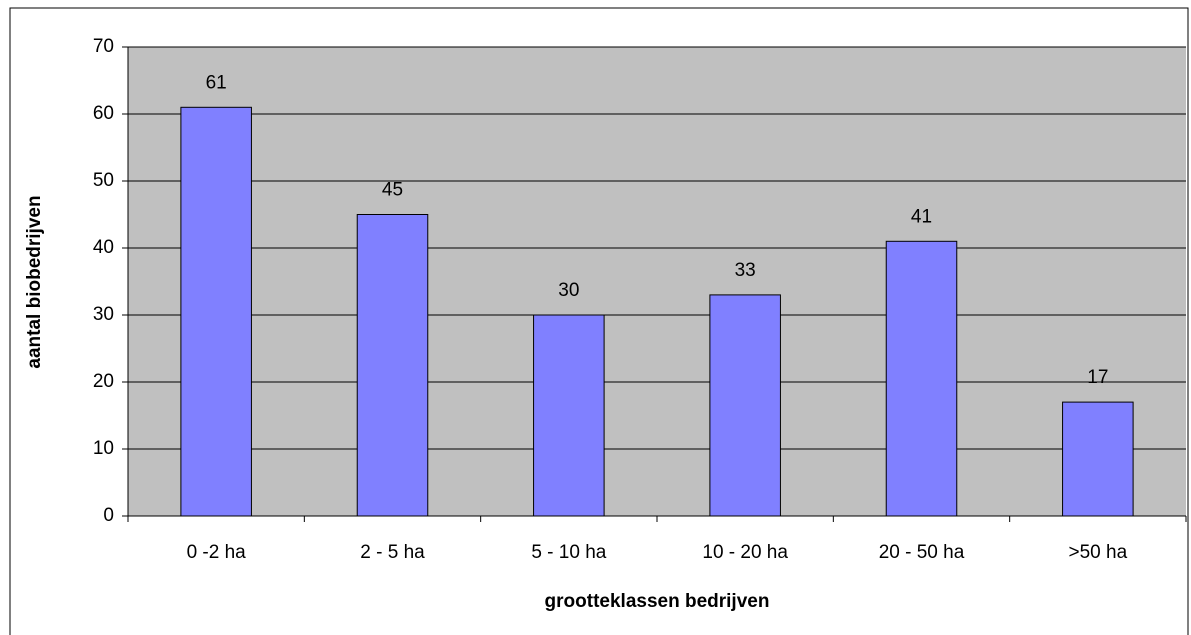 The height and width of the screenshot is (635, 1191). Describe the element at coordinates (108, 515) in the screenshot. I see `y-tick-label: 0` at that location.